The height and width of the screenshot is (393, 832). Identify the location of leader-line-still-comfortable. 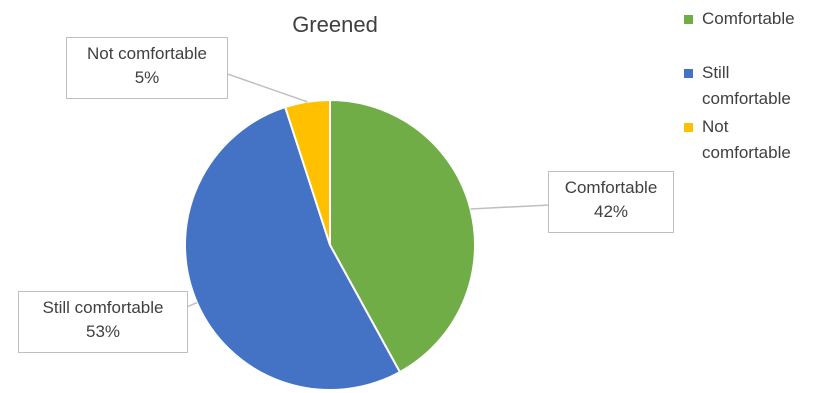
(192, 304).